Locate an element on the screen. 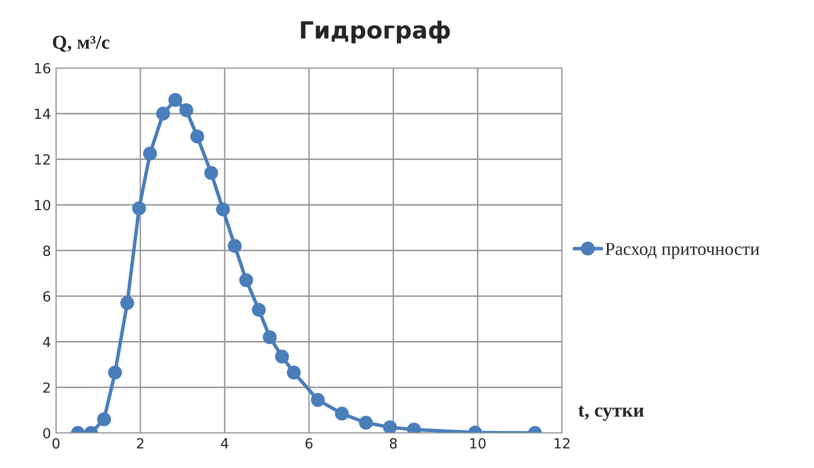 Image resolution: width=814 pixels, height=468 pixels. legend-label: Расход приточности is located at coordinates (682, 251).